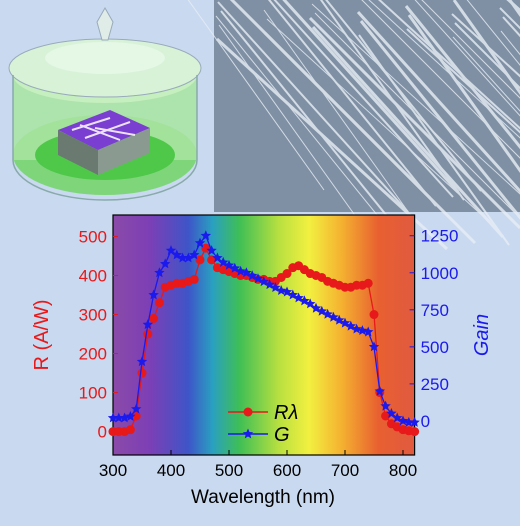 The height and width of the screenshot is (526, 520). What do you see at coordinates (93, 275) in the screenshot?
I see `y-tick-label: 400` at bounding box center [93, 275].